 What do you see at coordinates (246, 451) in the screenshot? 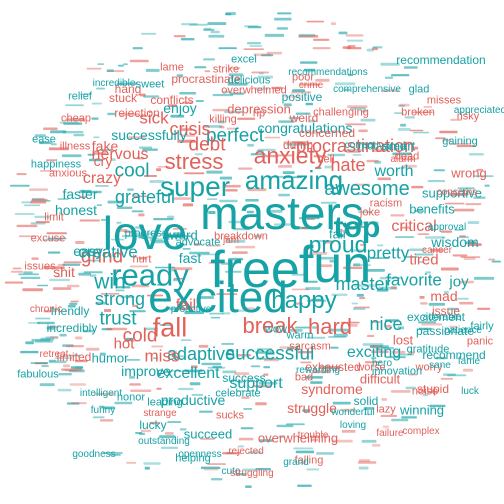
I see `cloud-word: rejected` at bounding box center [246, 451].